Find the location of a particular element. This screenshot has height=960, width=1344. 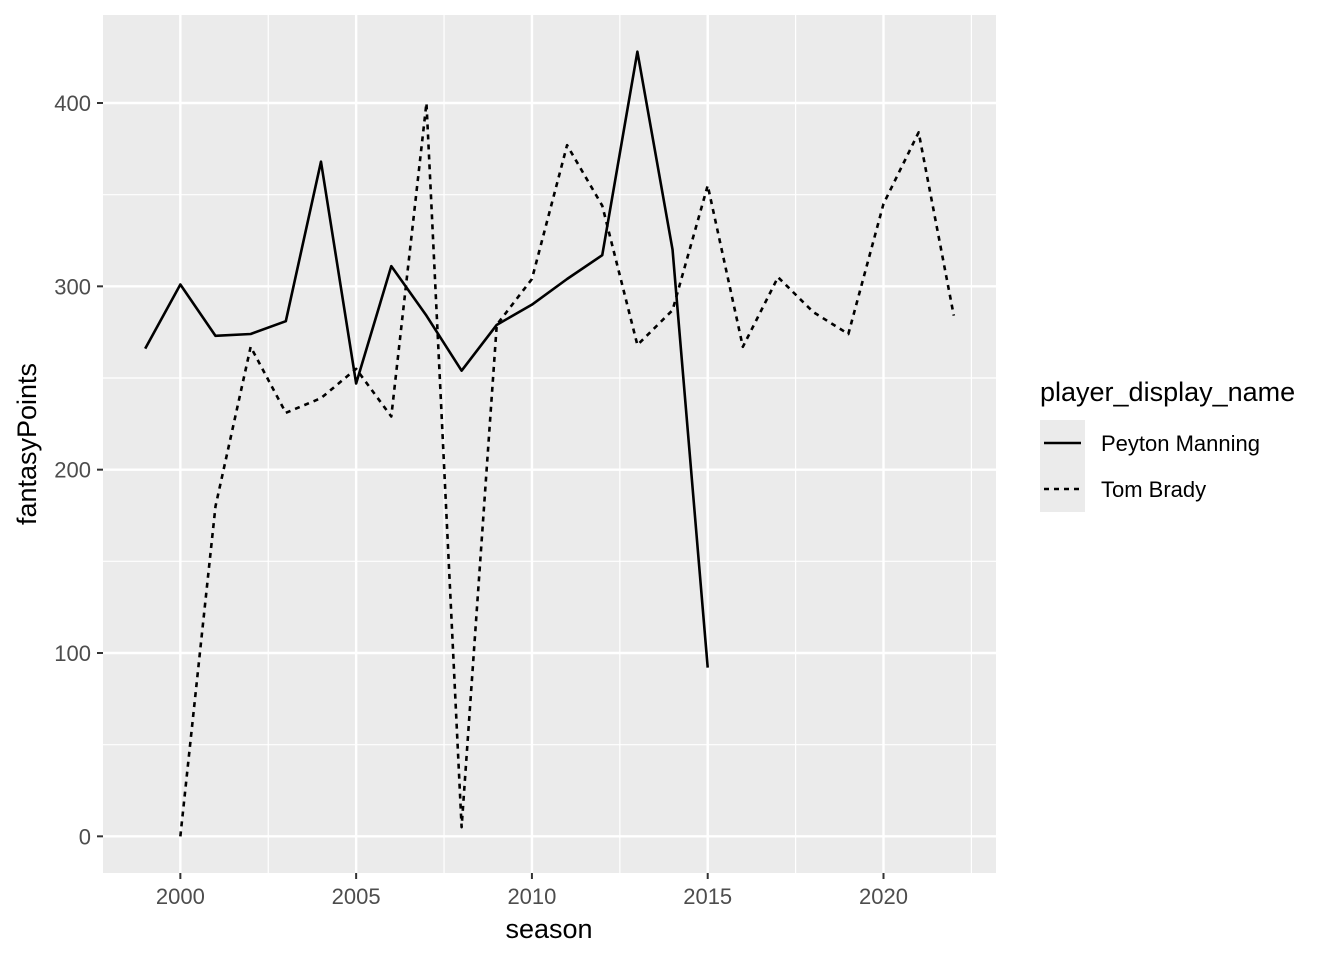

legend-title: player_display_name is located at coordinates (1167, 392).